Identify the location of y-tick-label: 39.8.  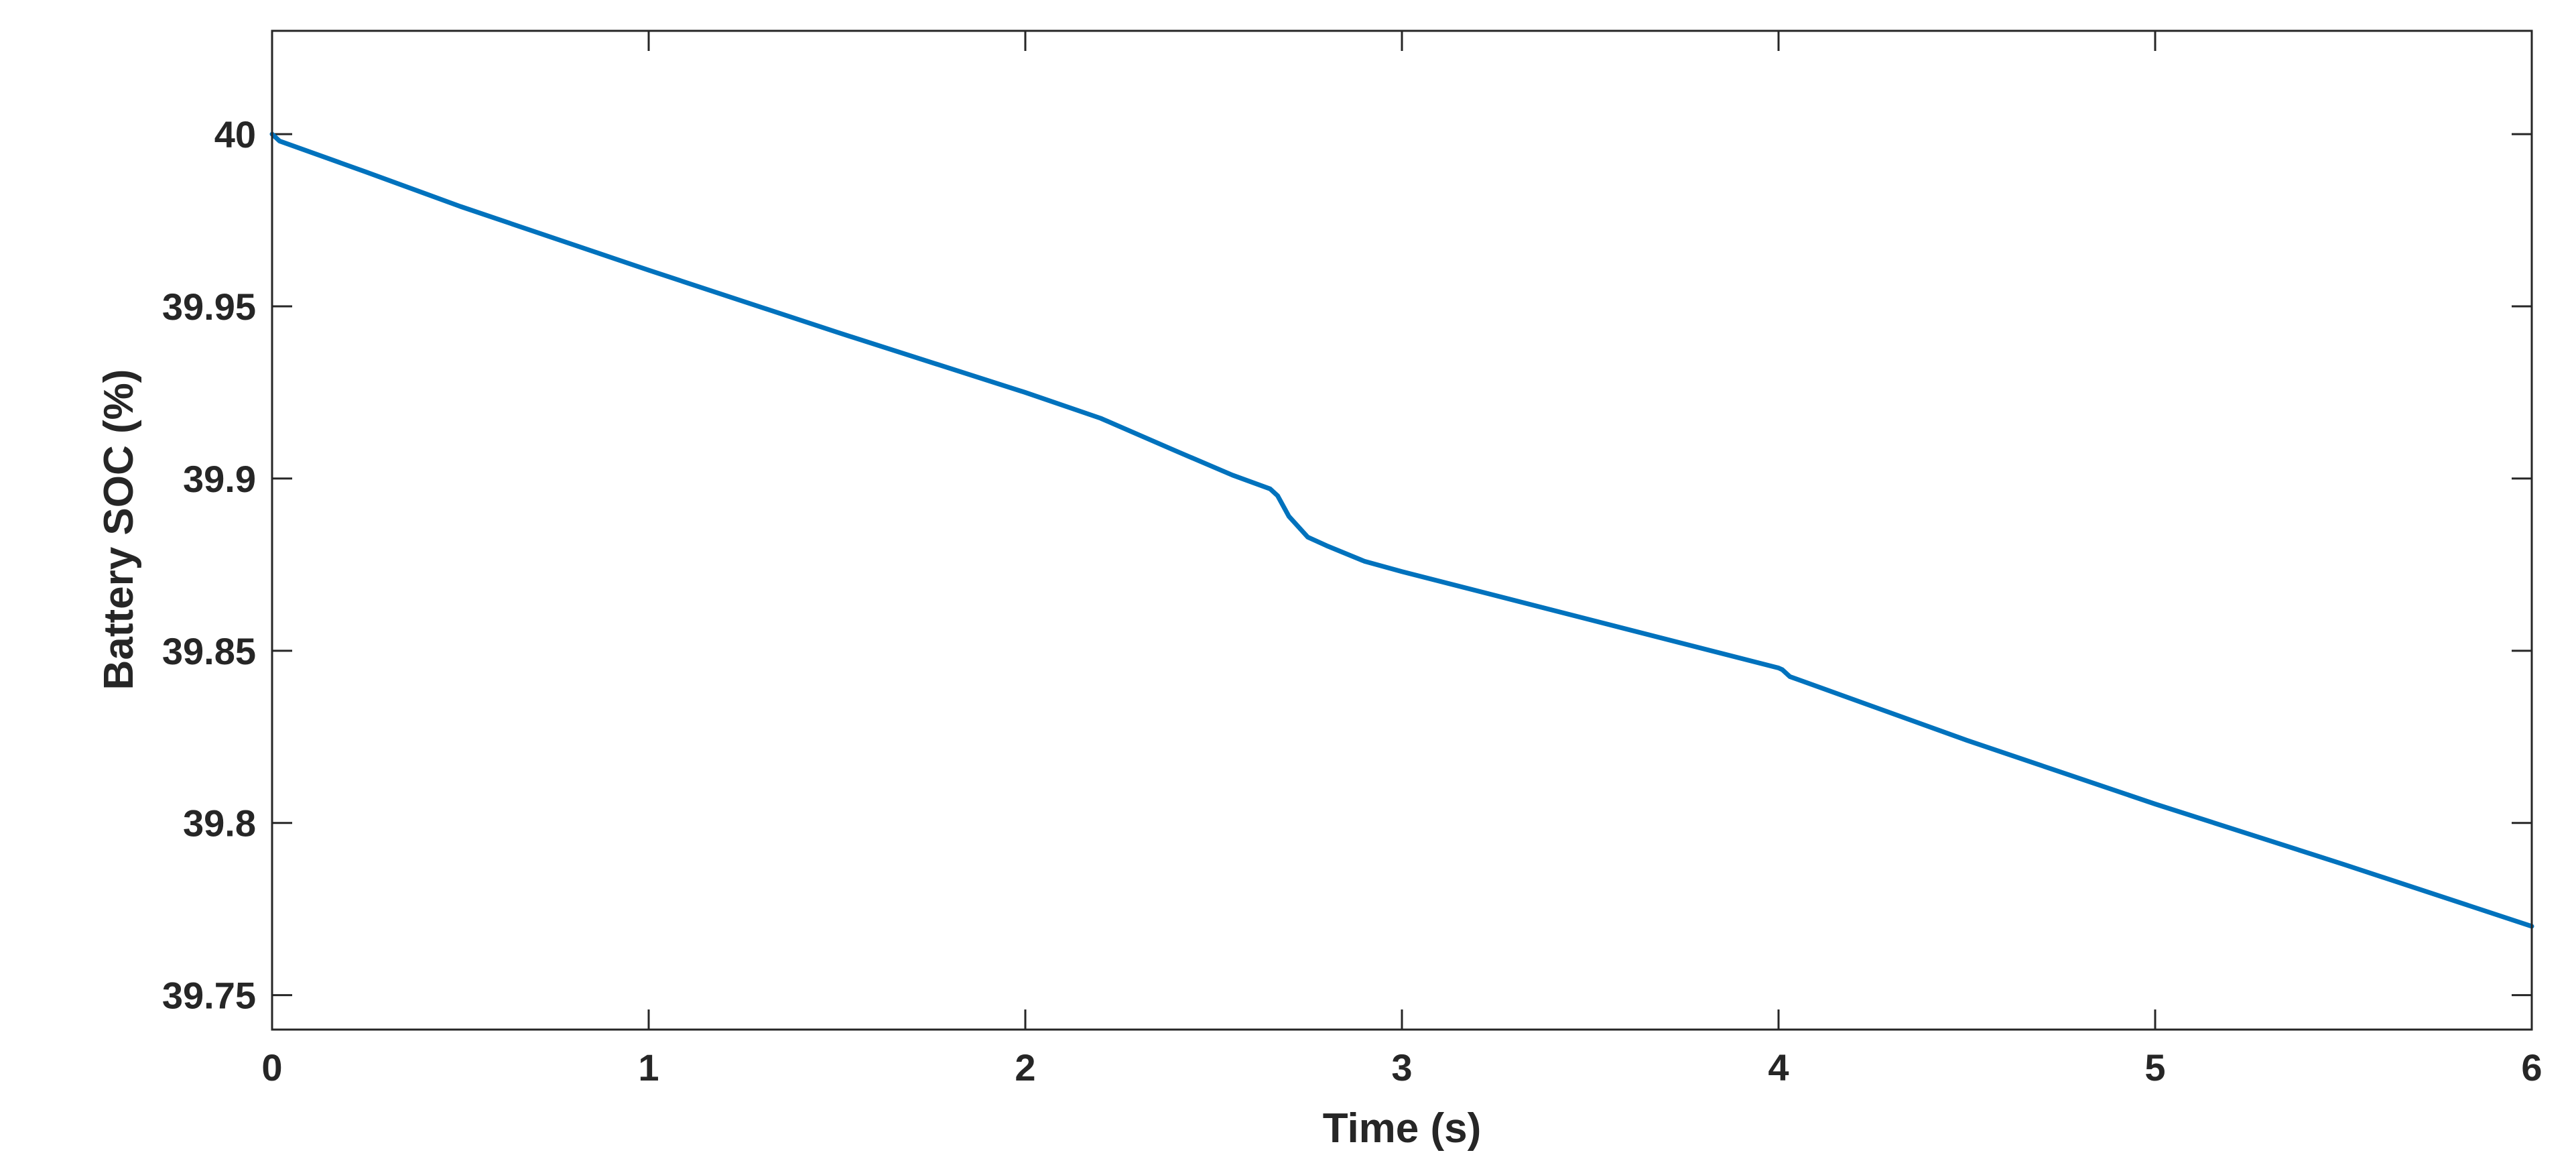
(219, 823).